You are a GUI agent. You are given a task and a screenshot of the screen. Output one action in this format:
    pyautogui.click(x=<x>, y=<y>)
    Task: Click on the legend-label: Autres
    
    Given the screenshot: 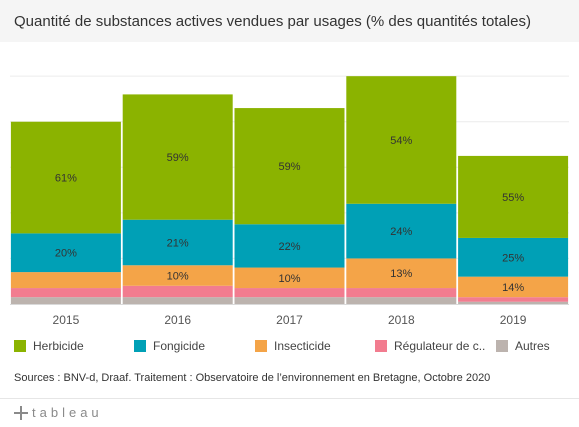 What is the action you would take?
    pyautogui.click(x=532, y=346)
    